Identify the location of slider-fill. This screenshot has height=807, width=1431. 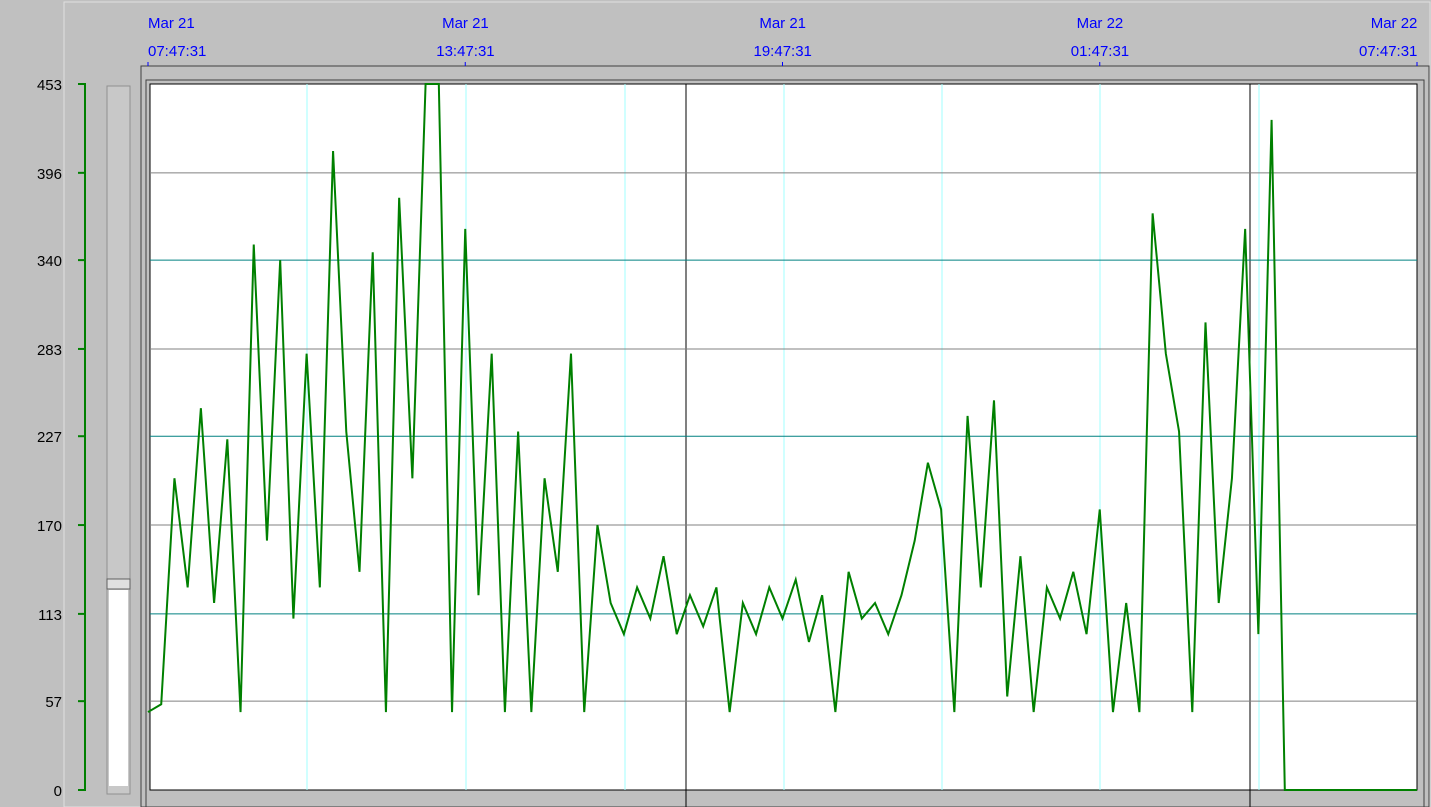
(118, 688).